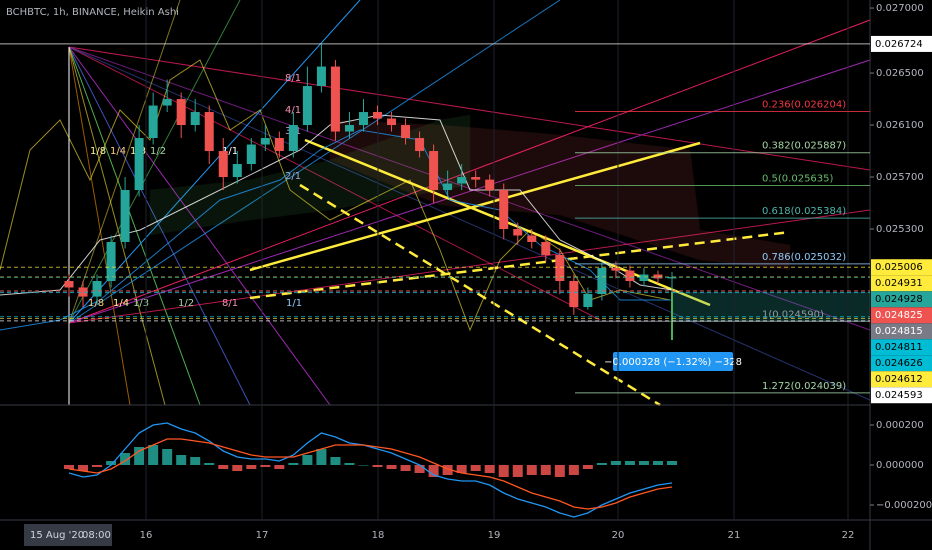 This screenshot has width=932, height=550. I want to click on price-tag-label: 0.024593, so click(899, 395).